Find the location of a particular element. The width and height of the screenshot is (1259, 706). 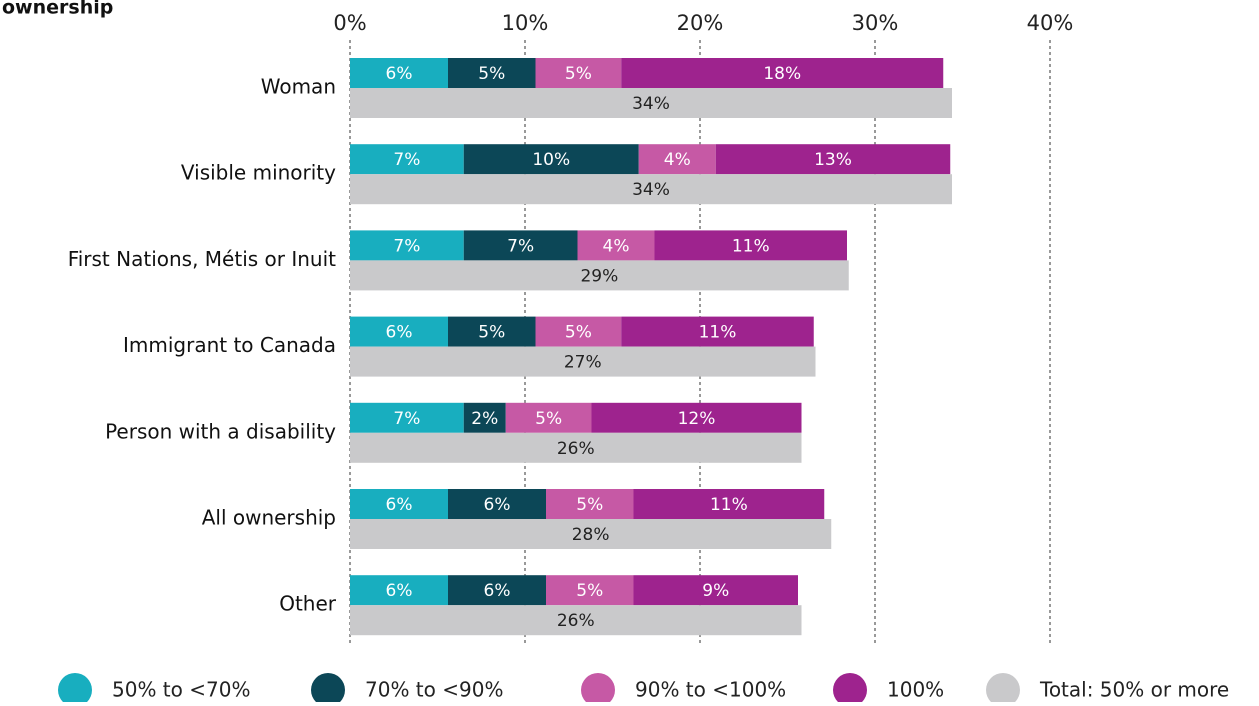

data-label: 28% is located at coordinates (591, 535).